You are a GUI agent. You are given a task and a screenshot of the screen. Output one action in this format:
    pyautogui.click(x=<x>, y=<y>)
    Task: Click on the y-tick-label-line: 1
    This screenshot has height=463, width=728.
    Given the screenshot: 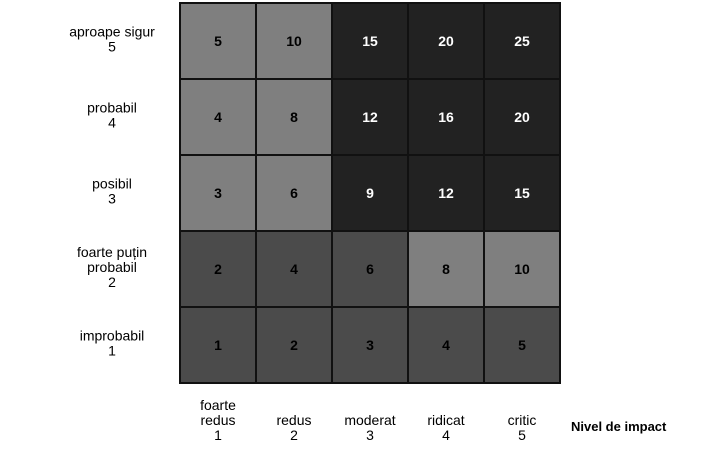 What is the action you would take?
    pyautogui.click(x=112, y=351)
    